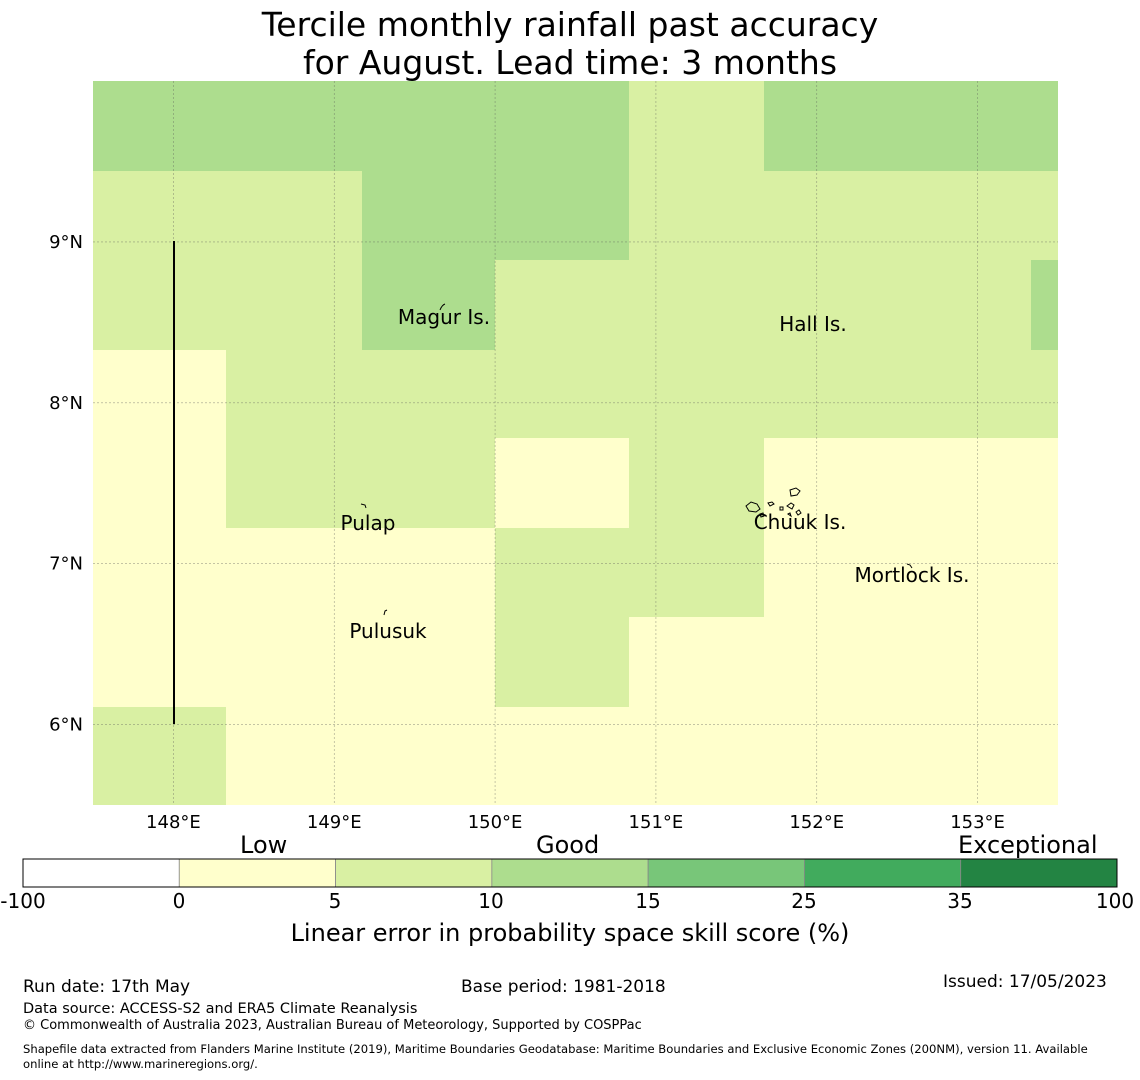 This screenshot has width=1140, height=1080. What do you see at coordinates (23, 901) in the screenshot?
I see `colorbar-tick: -100` at bounding box center [23, 901].